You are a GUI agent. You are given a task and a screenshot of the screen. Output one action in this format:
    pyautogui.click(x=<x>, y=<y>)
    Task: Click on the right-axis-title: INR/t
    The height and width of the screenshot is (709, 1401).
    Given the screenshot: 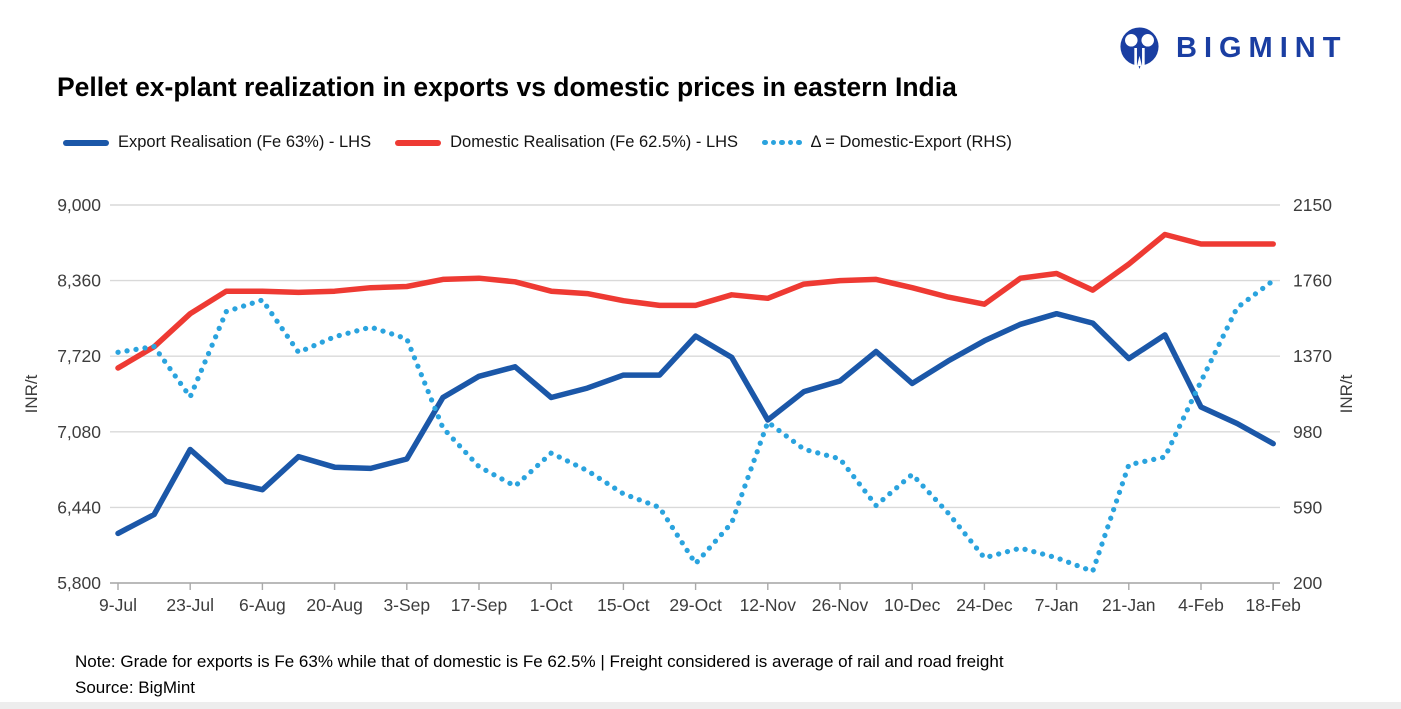 What is the action you would take?
    pyautogui.click(x=1346, y=393)
    